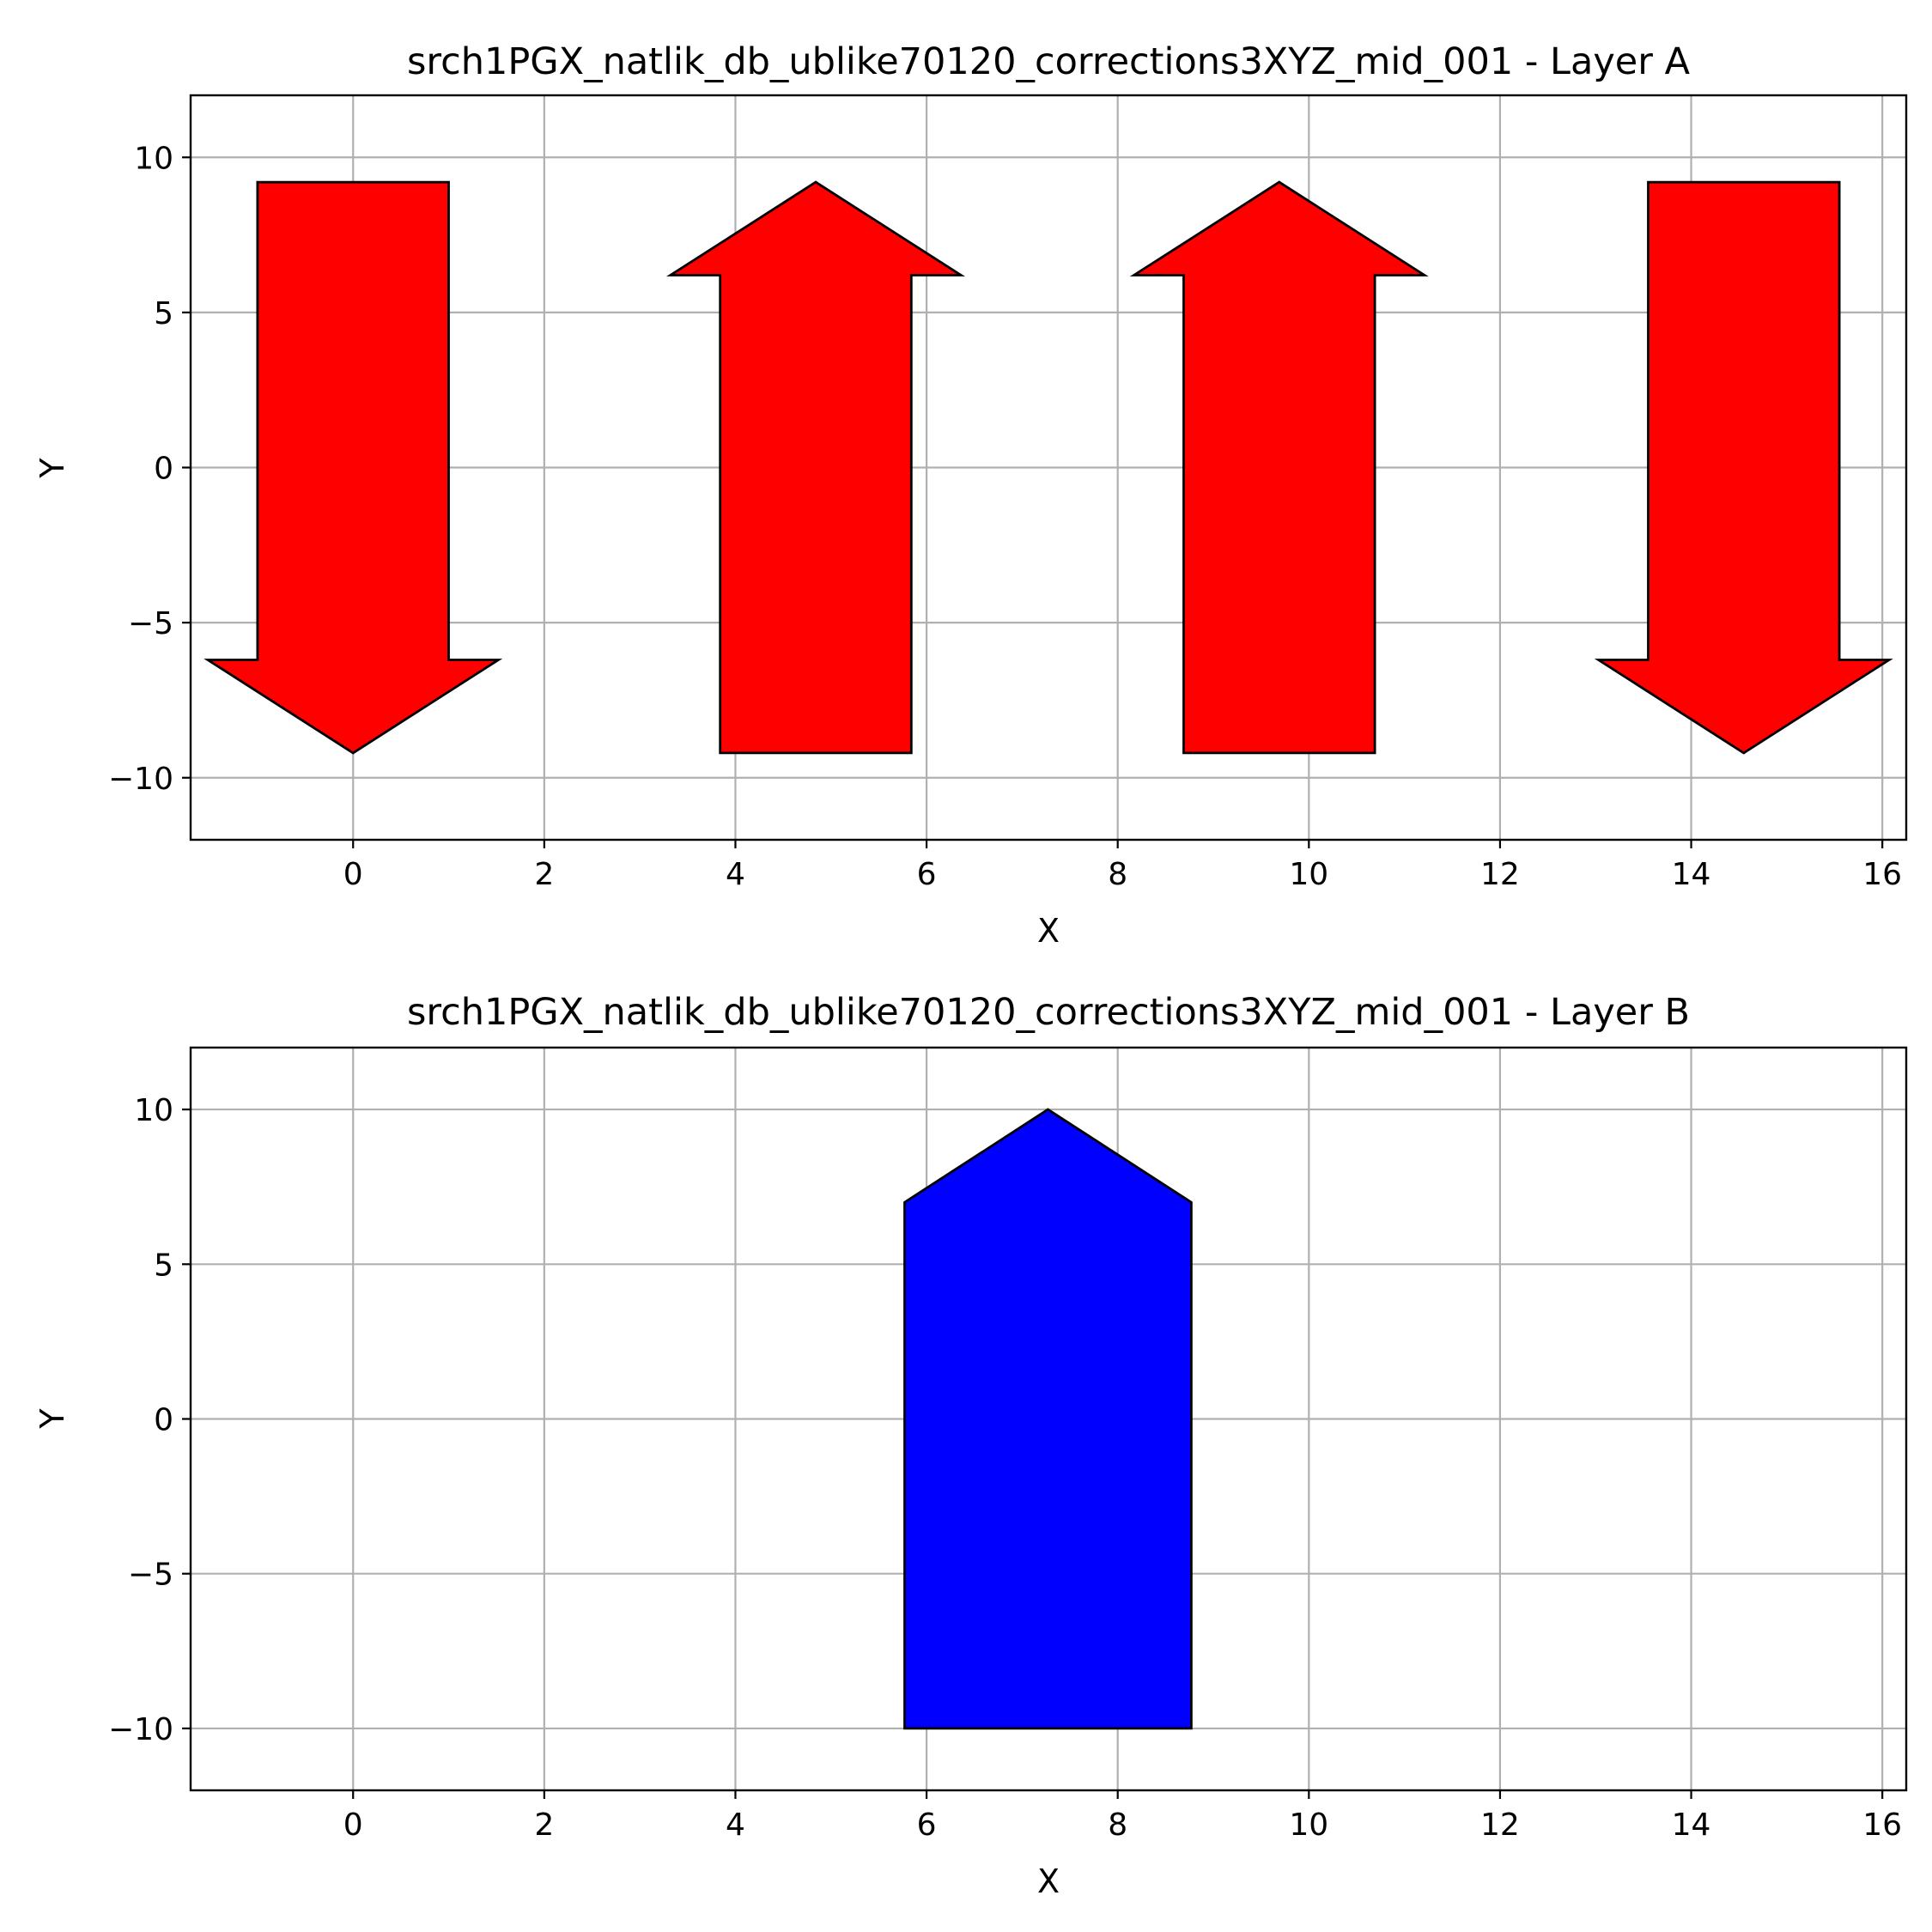 Image resolution: width=1932 pixels, height=1932 pixels. What do you see at coordinates (1500, 874) in the screenshot?
I see `layer-a-x-tick-label: 12` at bounding box center [1500, 874].